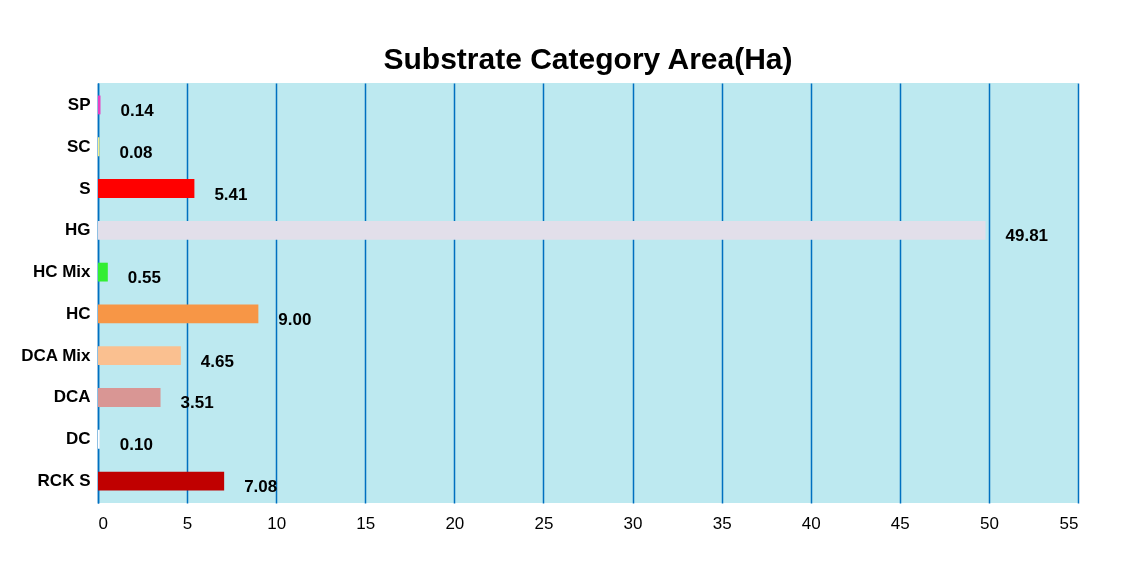 The width and height of the screenshot is (1142, 575). What do you see at coordinates (455, 523) in the screenshot?
I see `x-tick-label: 20` at bounding box center [455, 523].